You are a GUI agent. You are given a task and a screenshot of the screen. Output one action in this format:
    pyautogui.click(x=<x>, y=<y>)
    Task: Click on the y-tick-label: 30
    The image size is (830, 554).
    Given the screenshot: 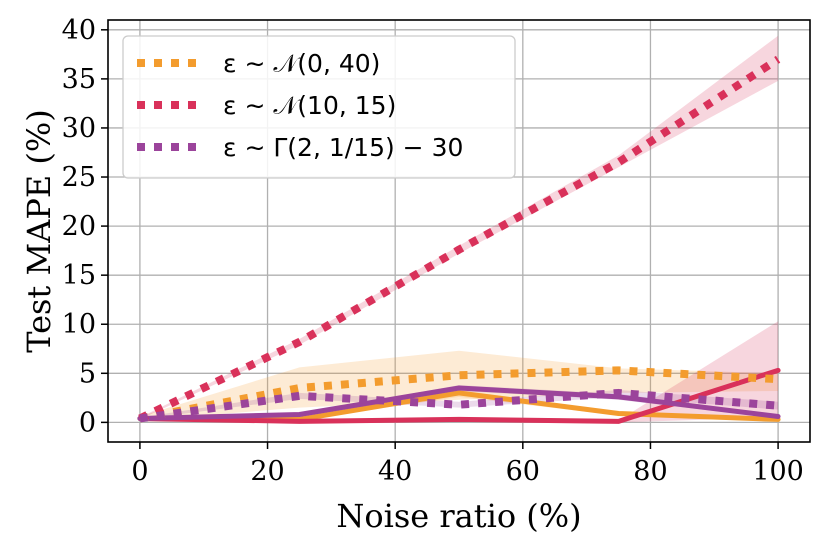 What is the action you would take?
    pyautogui.click(x=79, y=128)
    